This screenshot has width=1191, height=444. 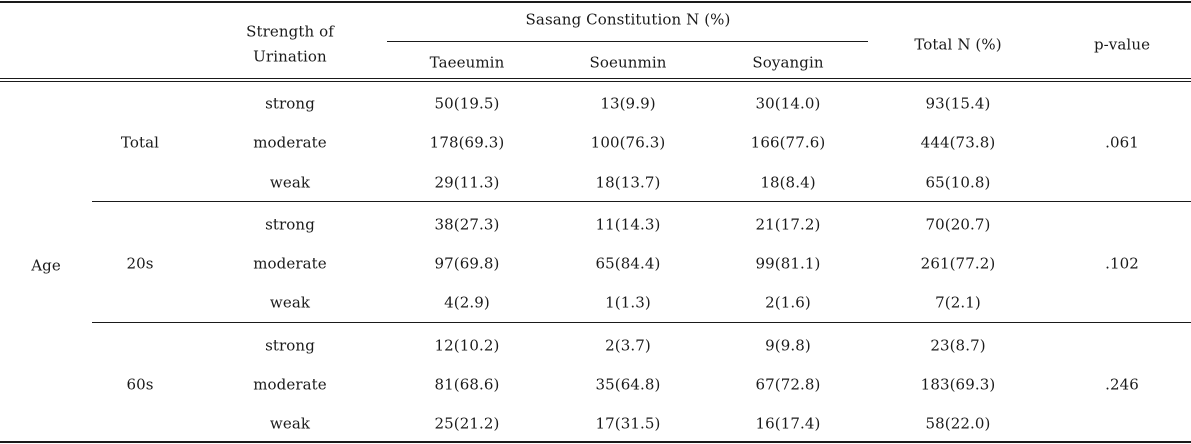 What do you see at coordinates (467, 182) in the screenshot?
I see `taeeumin-cell: 29(11.3)` at bounding box center [467, 182].